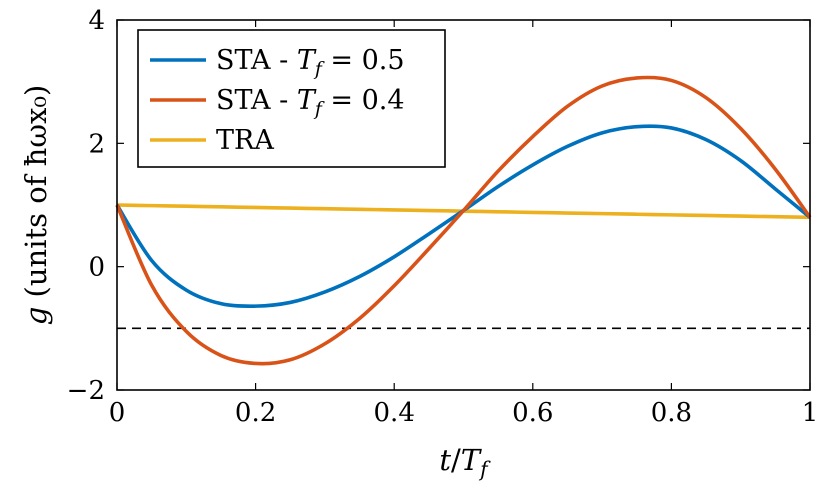 The width and height of the screenshot is (831, 487). What do you see at coordinates (96, 144) in the screenshot?
I see `y-tick-label: 2` at bounding box center [96, 144].